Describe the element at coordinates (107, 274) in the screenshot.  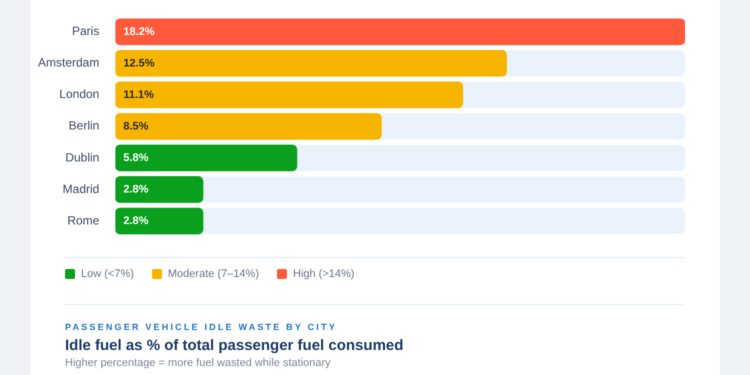
I see `legend-label: Low (<7%)` at that location.